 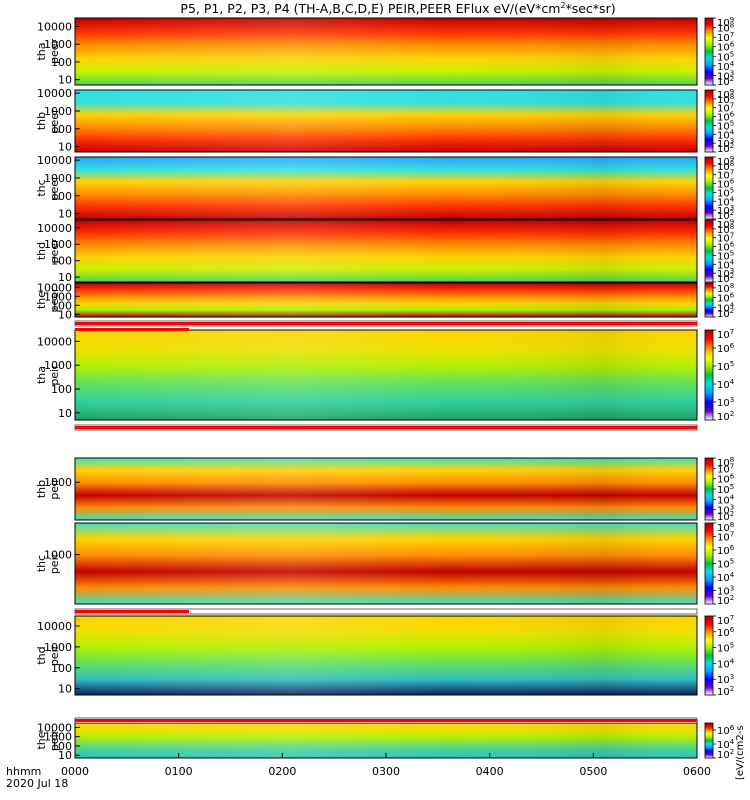 What do you see at coordinates (41, 375) in the screenshot?
I see `y-axis-probe-label: tha` at bounding box center [41, 375].